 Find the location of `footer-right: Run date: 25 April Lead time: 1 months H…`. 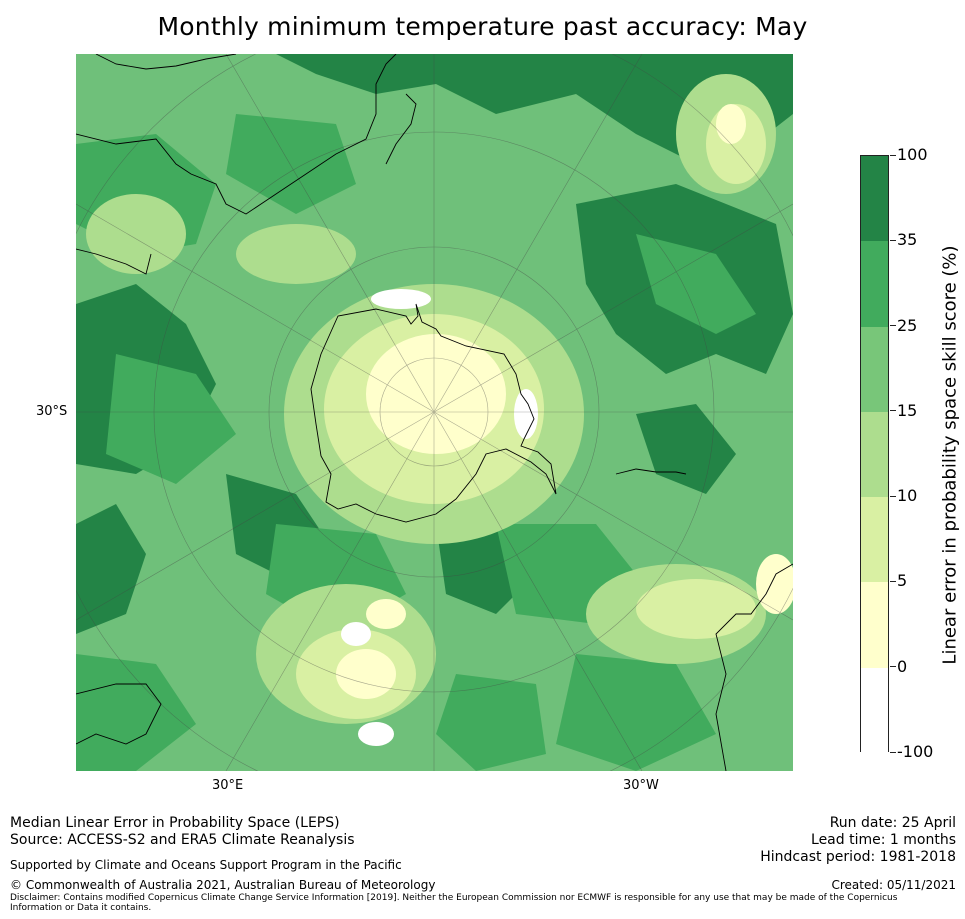

footer-right: Run date: 25 April Lead time: 1 months H… is located at coordinates (858, 840).